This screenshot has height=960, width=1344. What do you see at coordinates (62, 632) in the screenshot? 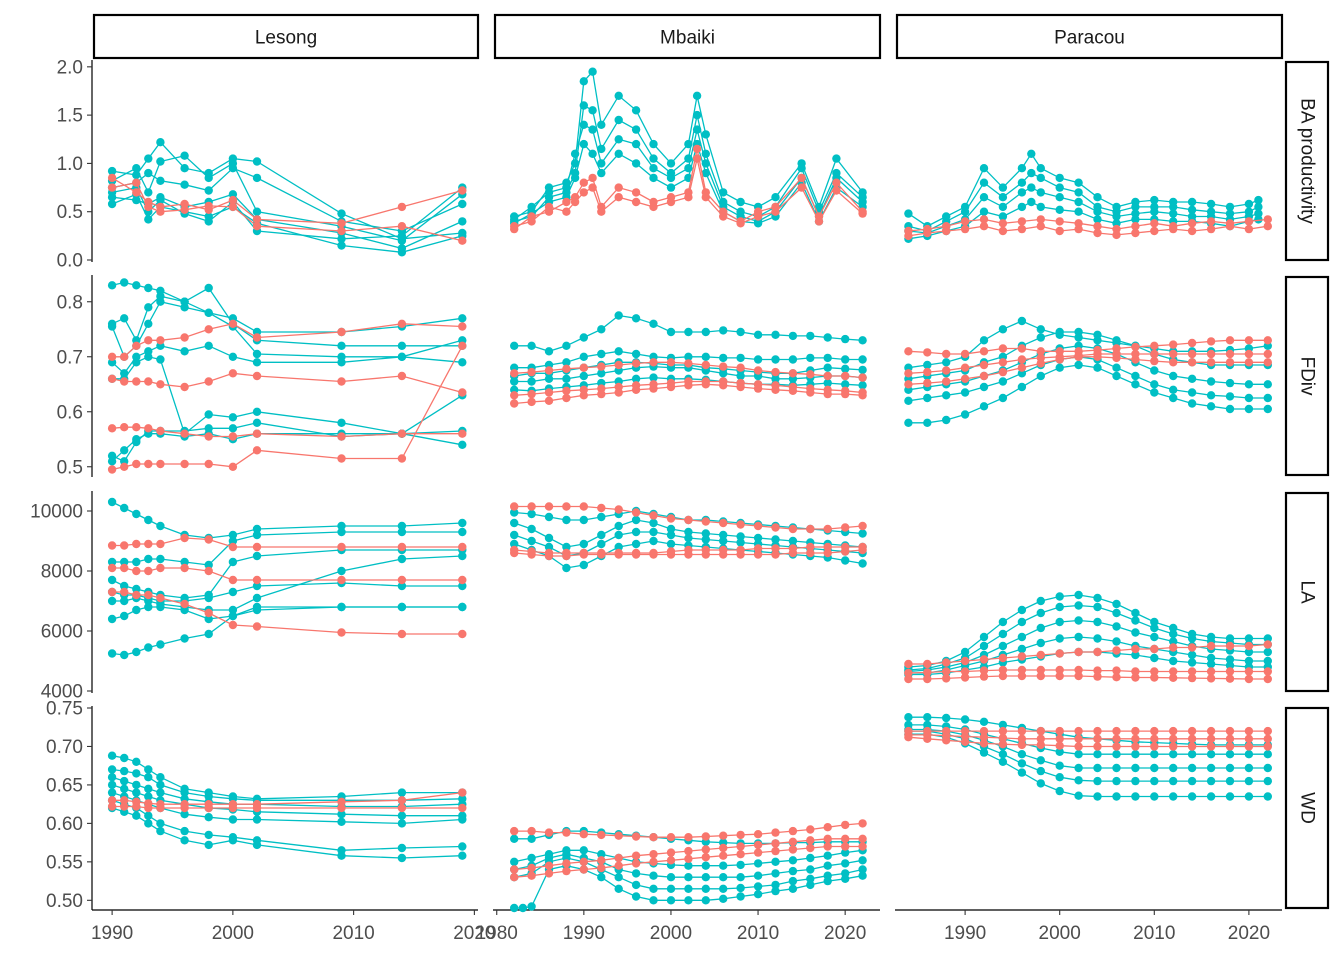
I see `y-tick-label: 6000` at bounding box center [62, 632].